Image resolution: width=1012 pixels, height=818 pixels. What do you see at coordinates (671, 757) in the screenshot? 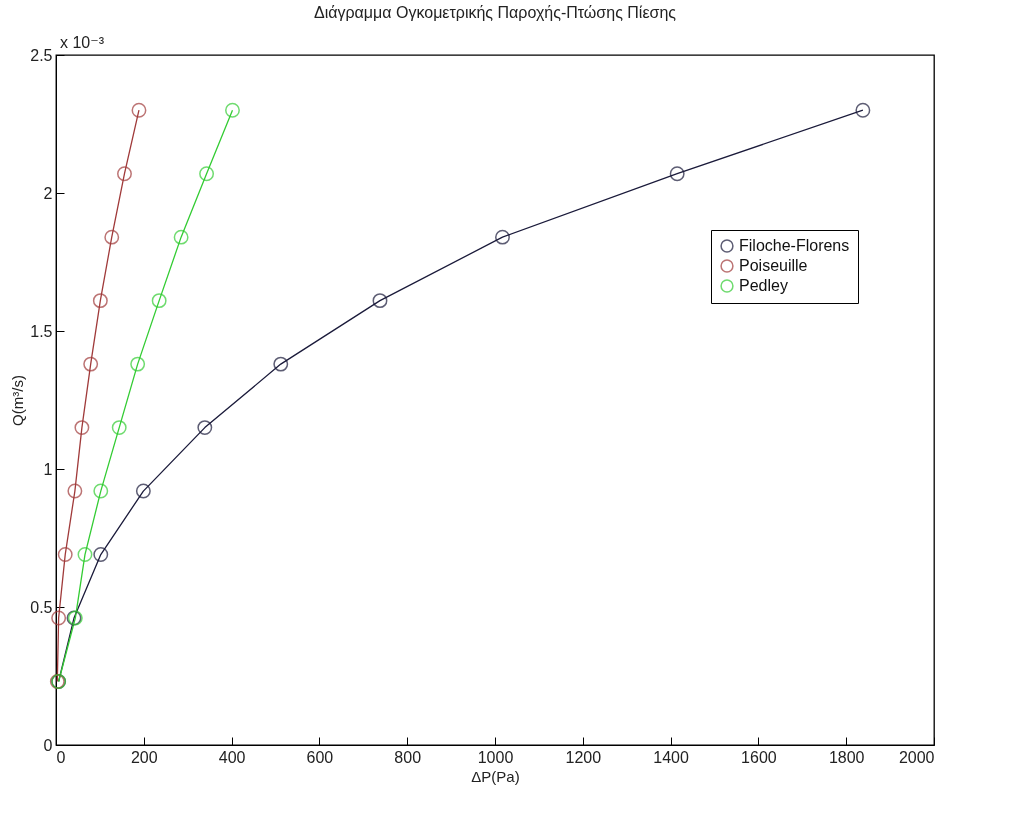
I see `x-tick-label: 1400` at bounding box center [671, 757].